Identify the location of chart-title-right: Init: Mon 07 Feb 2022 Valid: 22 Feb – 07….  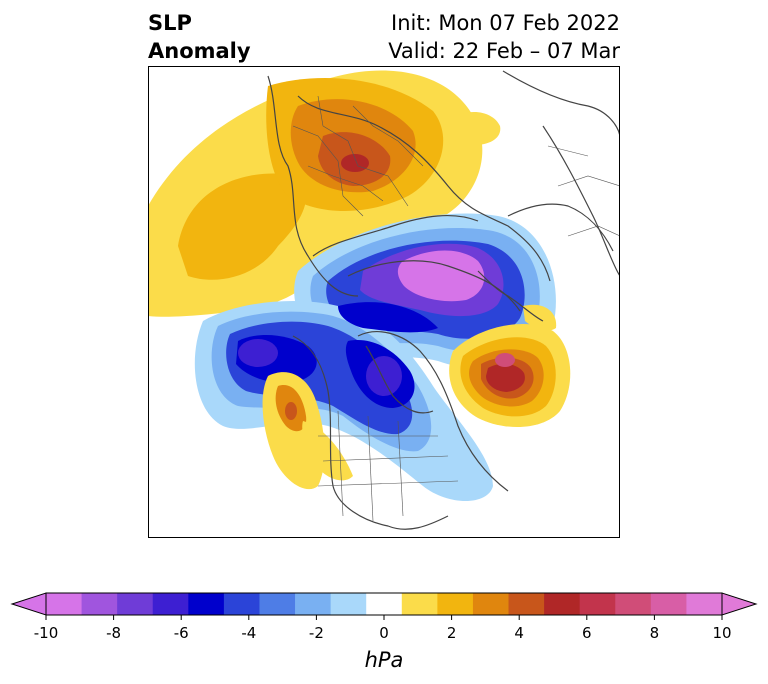
(504, 37).